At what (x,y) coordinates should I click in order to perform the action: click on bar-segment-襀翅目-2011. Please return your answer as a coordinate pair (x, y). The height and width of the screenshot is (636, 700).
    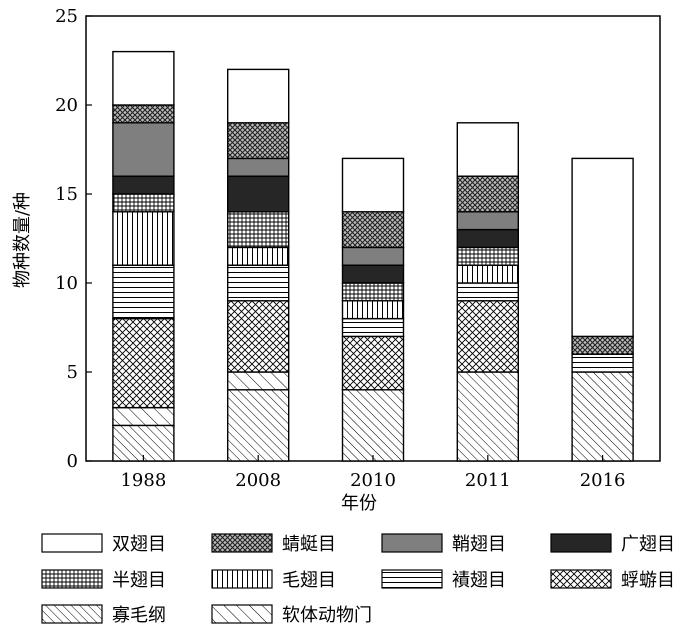
    Looking at the image, I should click on (487, 292).